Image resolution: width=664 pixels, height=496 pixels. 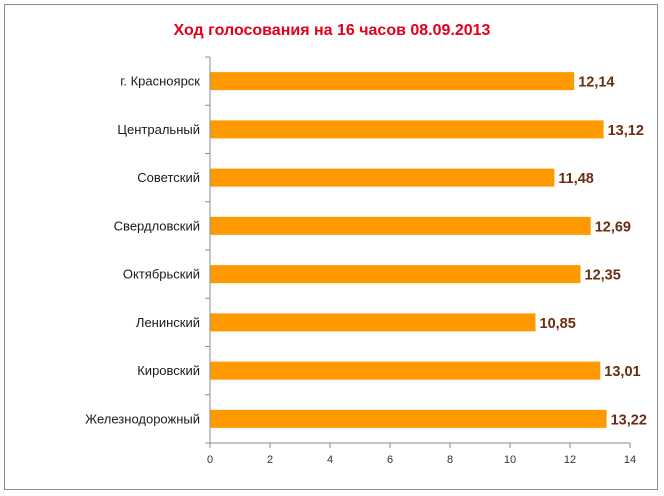 What do you see at coordinates (332, 30) in the screenshot?
I see `chart-title: Ход голосования на 16 часов 08.09.2013` at bounding box center [332, 30].